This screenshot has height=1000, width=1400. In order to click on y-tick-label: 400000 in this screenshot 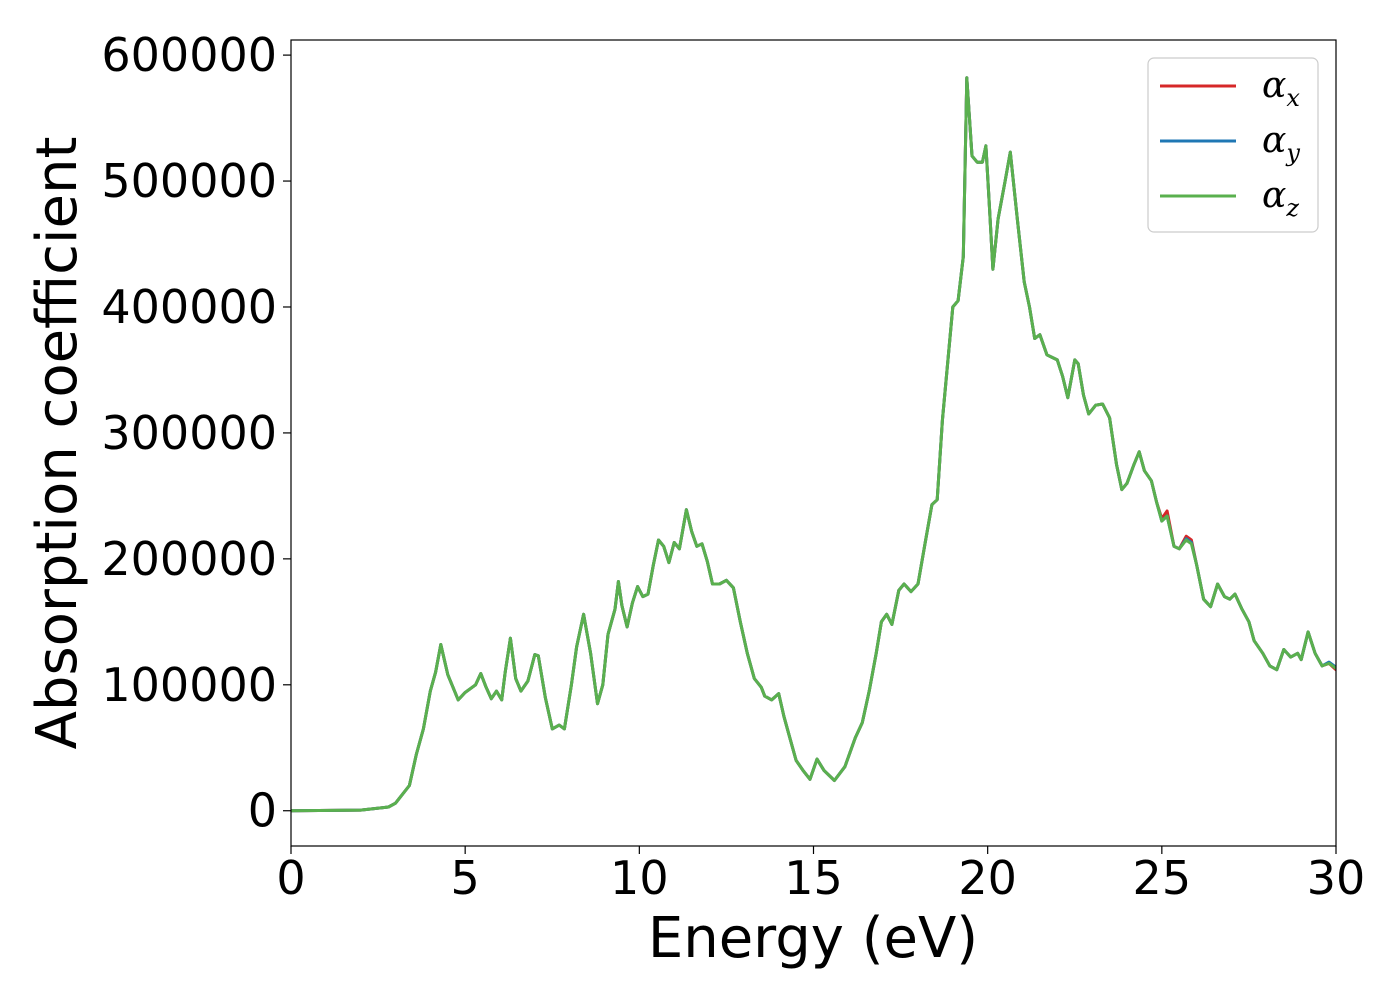, I will do `click(189, 307)`.